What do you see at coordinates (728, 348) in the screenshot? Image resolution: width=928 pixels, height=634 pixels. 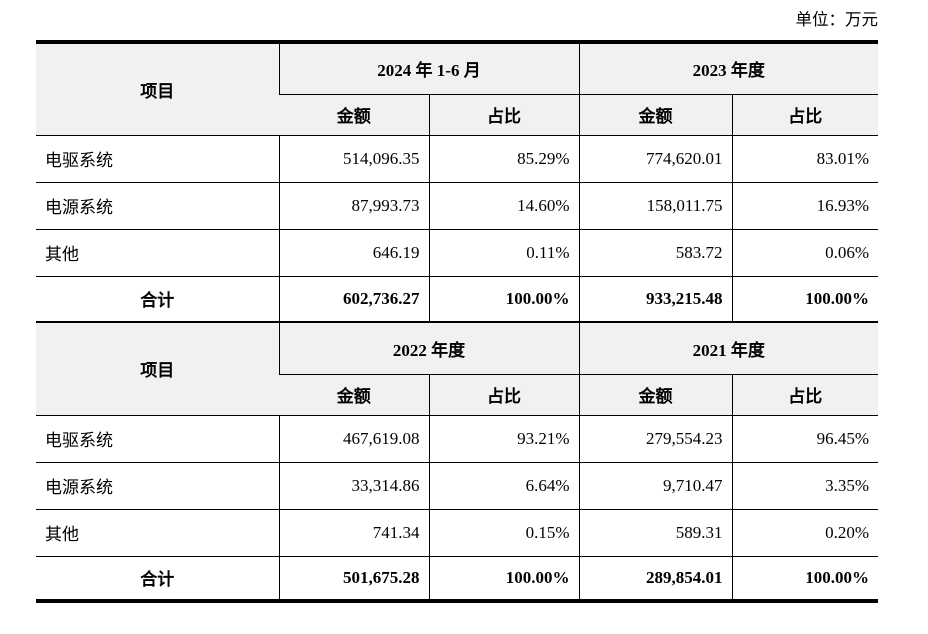 I see `period-header-2021: 2021 年度` at bounding box center [728, 348].